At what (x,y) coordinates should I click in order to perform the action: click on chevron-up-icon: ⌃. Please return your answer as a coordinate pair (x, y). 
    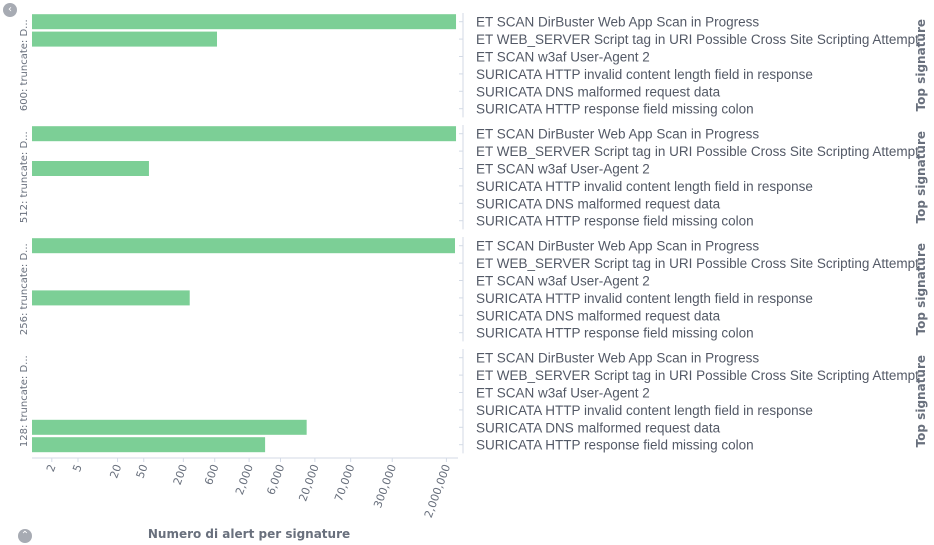
    Looking at the image, I should click on (25, 536).